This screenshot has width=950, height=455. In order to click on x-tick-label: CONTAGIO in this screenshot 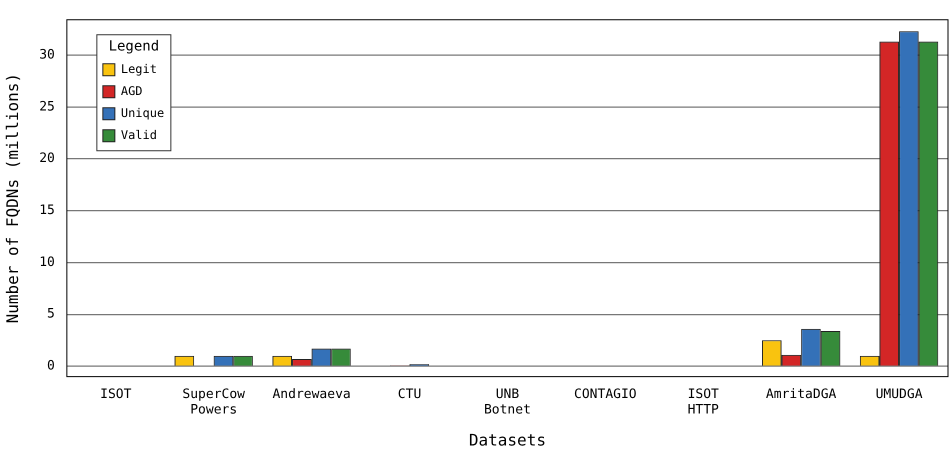, I will do `click(605, 394)`.